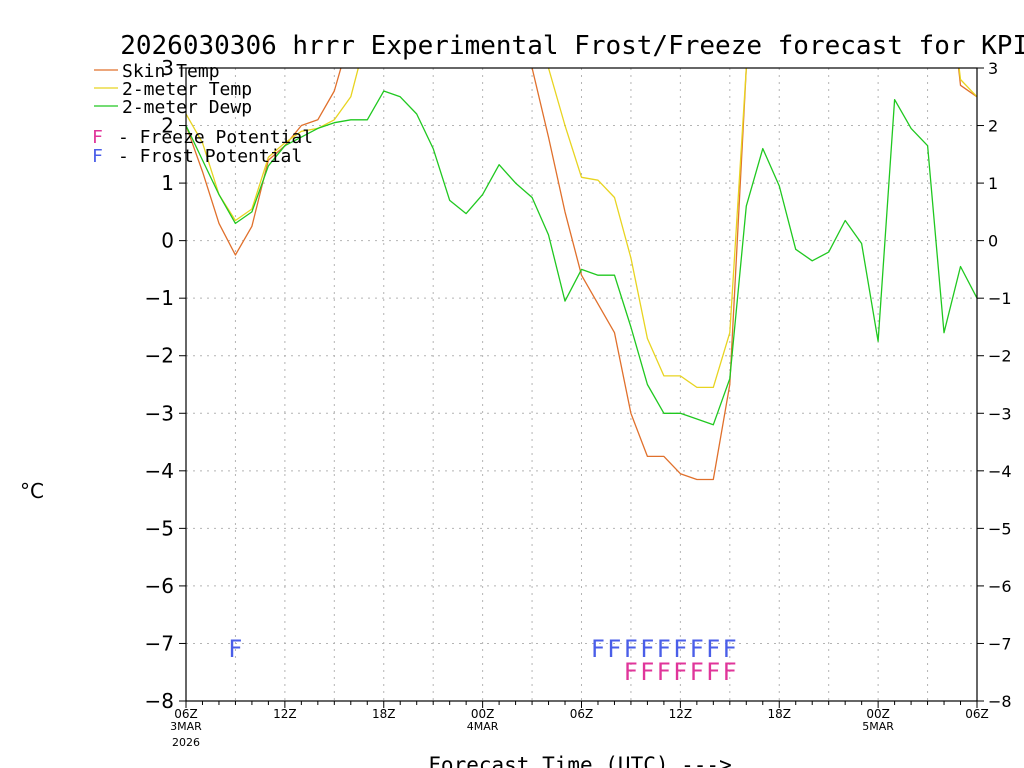  Describe the element at coordinates (210, 156) in the screenshot. I see `legend-marker-label: - Frost Potential` at that location.